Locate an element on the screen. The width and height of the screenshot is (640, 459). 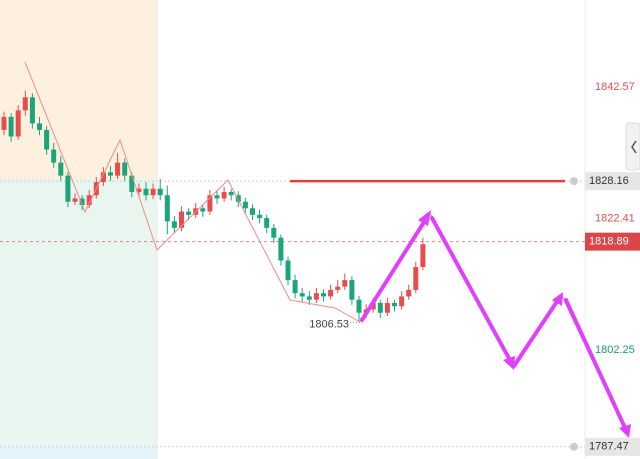
zone-bottom is located at coordinates (78, 452).